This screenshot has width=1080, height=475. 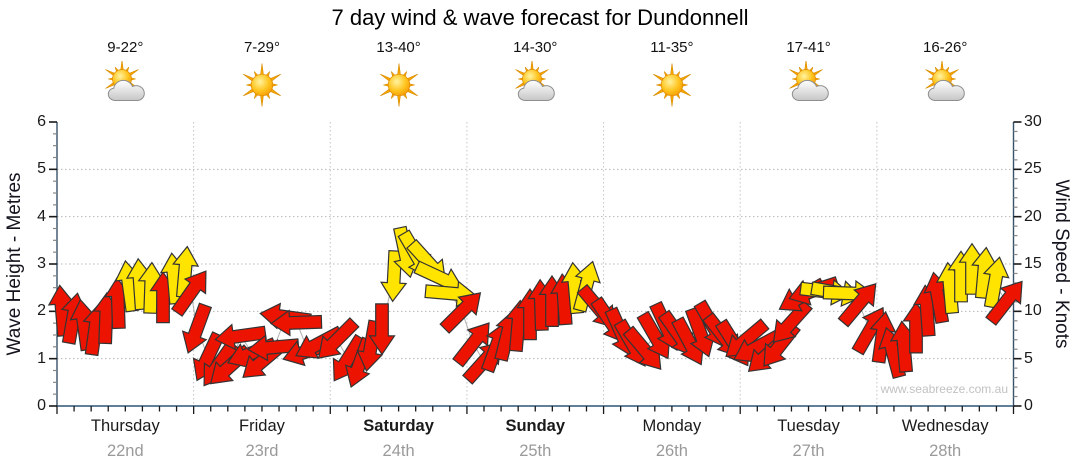 I want to click on temperature-range: 7-29°, so click(x=261, y=47).